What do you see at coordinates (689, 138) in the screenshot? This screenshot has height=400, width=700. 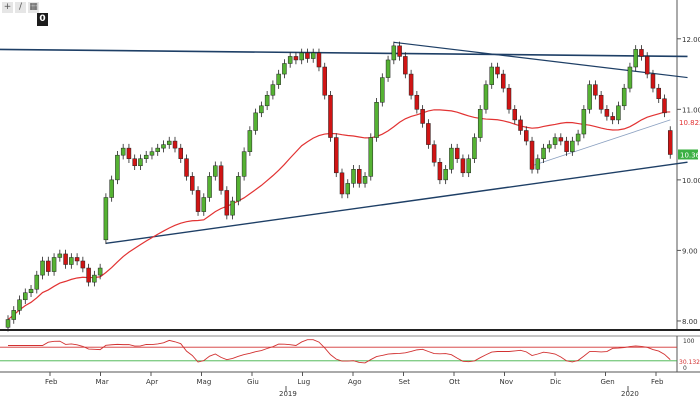 I see `price-tags: 10.8234 10.36` at bounding box center [689, 138].